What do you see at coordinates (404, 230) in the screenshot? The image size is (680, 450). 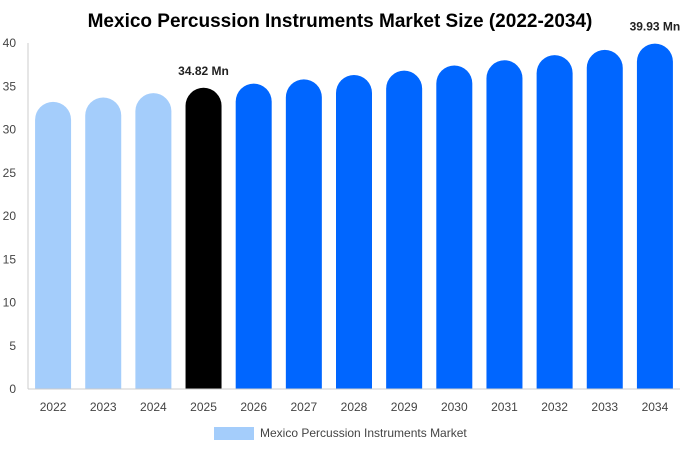 I see `bar-2029` at bounding box center [404, 230].